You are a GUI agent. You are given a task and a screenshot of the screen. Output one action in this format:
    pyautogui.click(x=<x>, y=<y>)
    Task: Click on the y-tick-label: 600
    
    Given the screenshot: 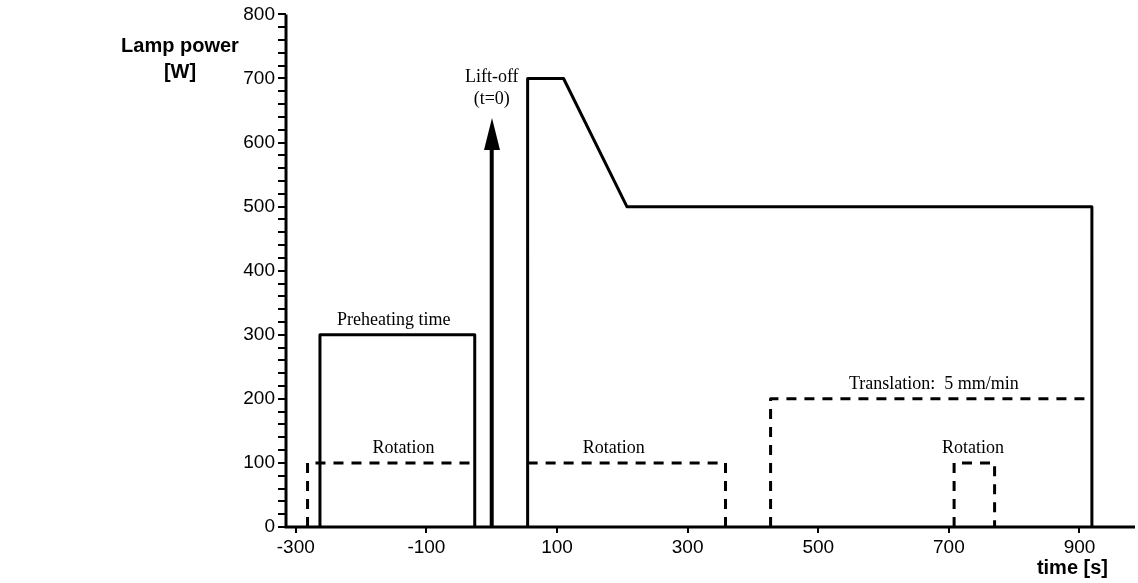 What is the action you would take?
    pyautogui.click(x=259, y=141)
    